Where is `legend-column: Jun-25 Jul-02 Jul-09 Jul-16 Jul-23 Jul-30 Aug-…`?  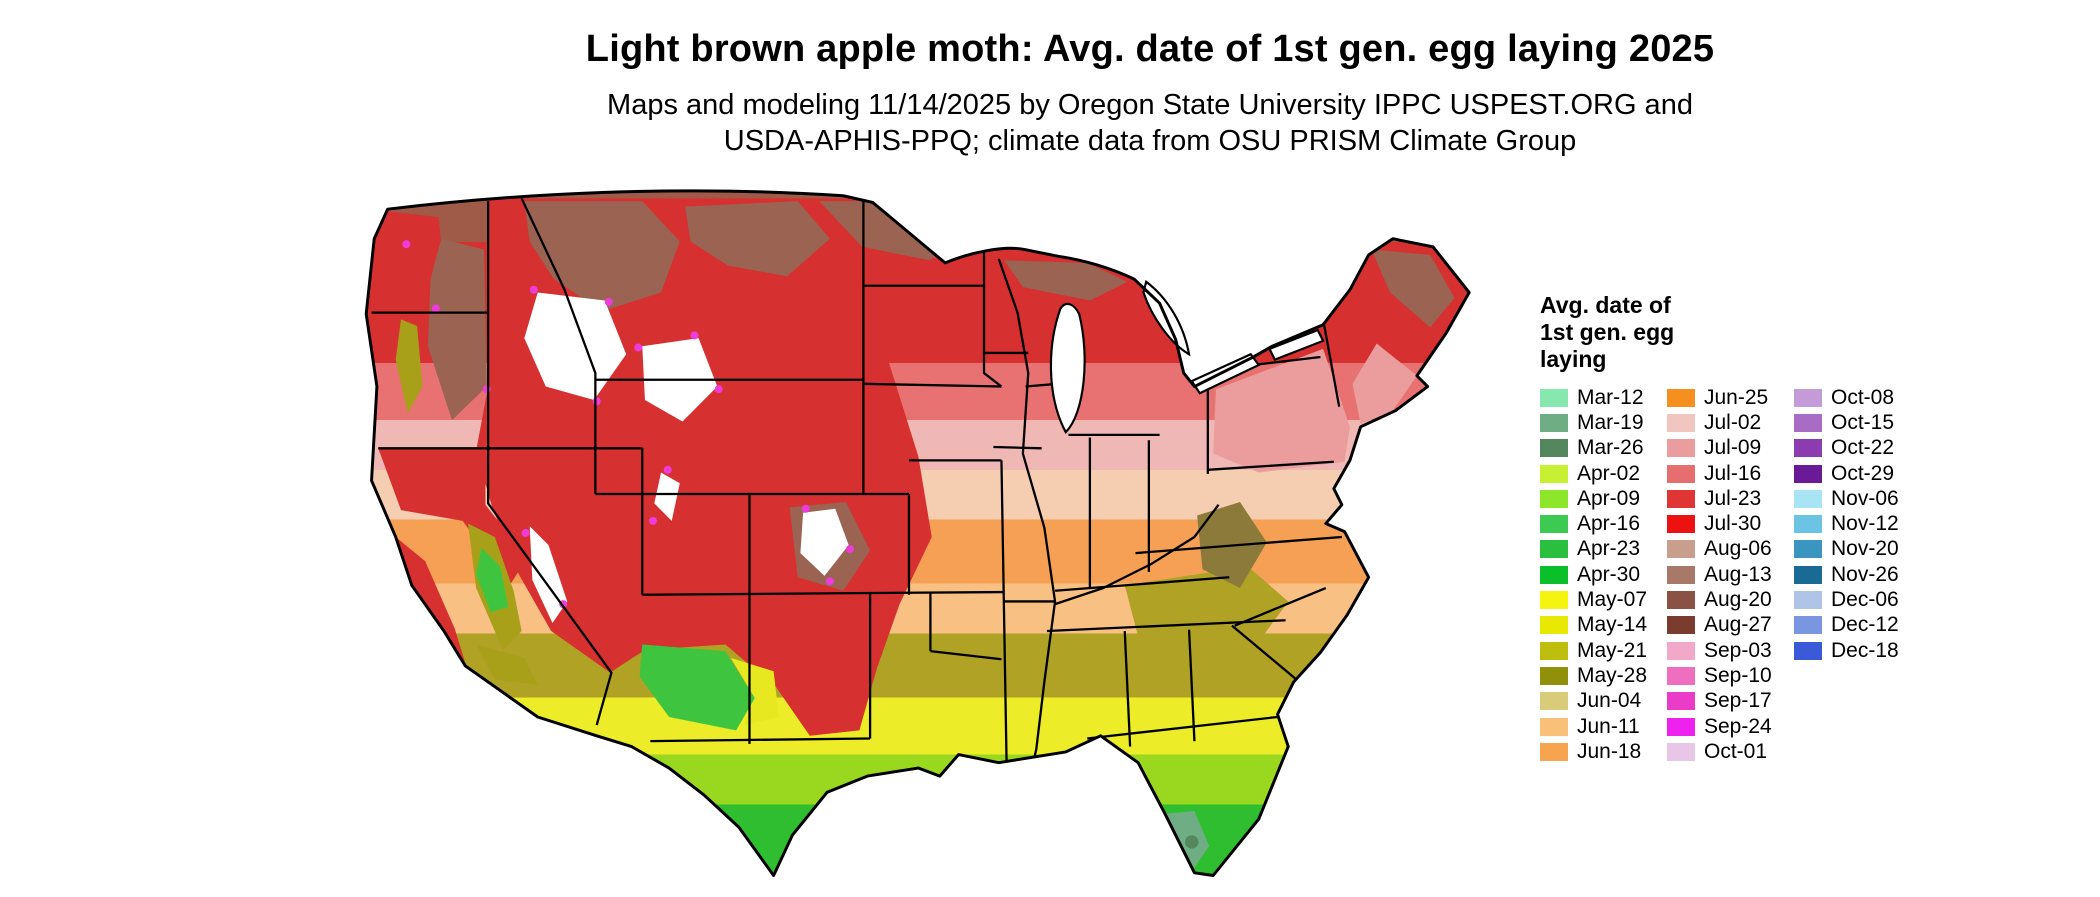 legend-column: Jun-25 Jul-02 Jul-09 Jul-16 Jul-23 Jul-30 Aug-… is located at coordinates (1730, 574).